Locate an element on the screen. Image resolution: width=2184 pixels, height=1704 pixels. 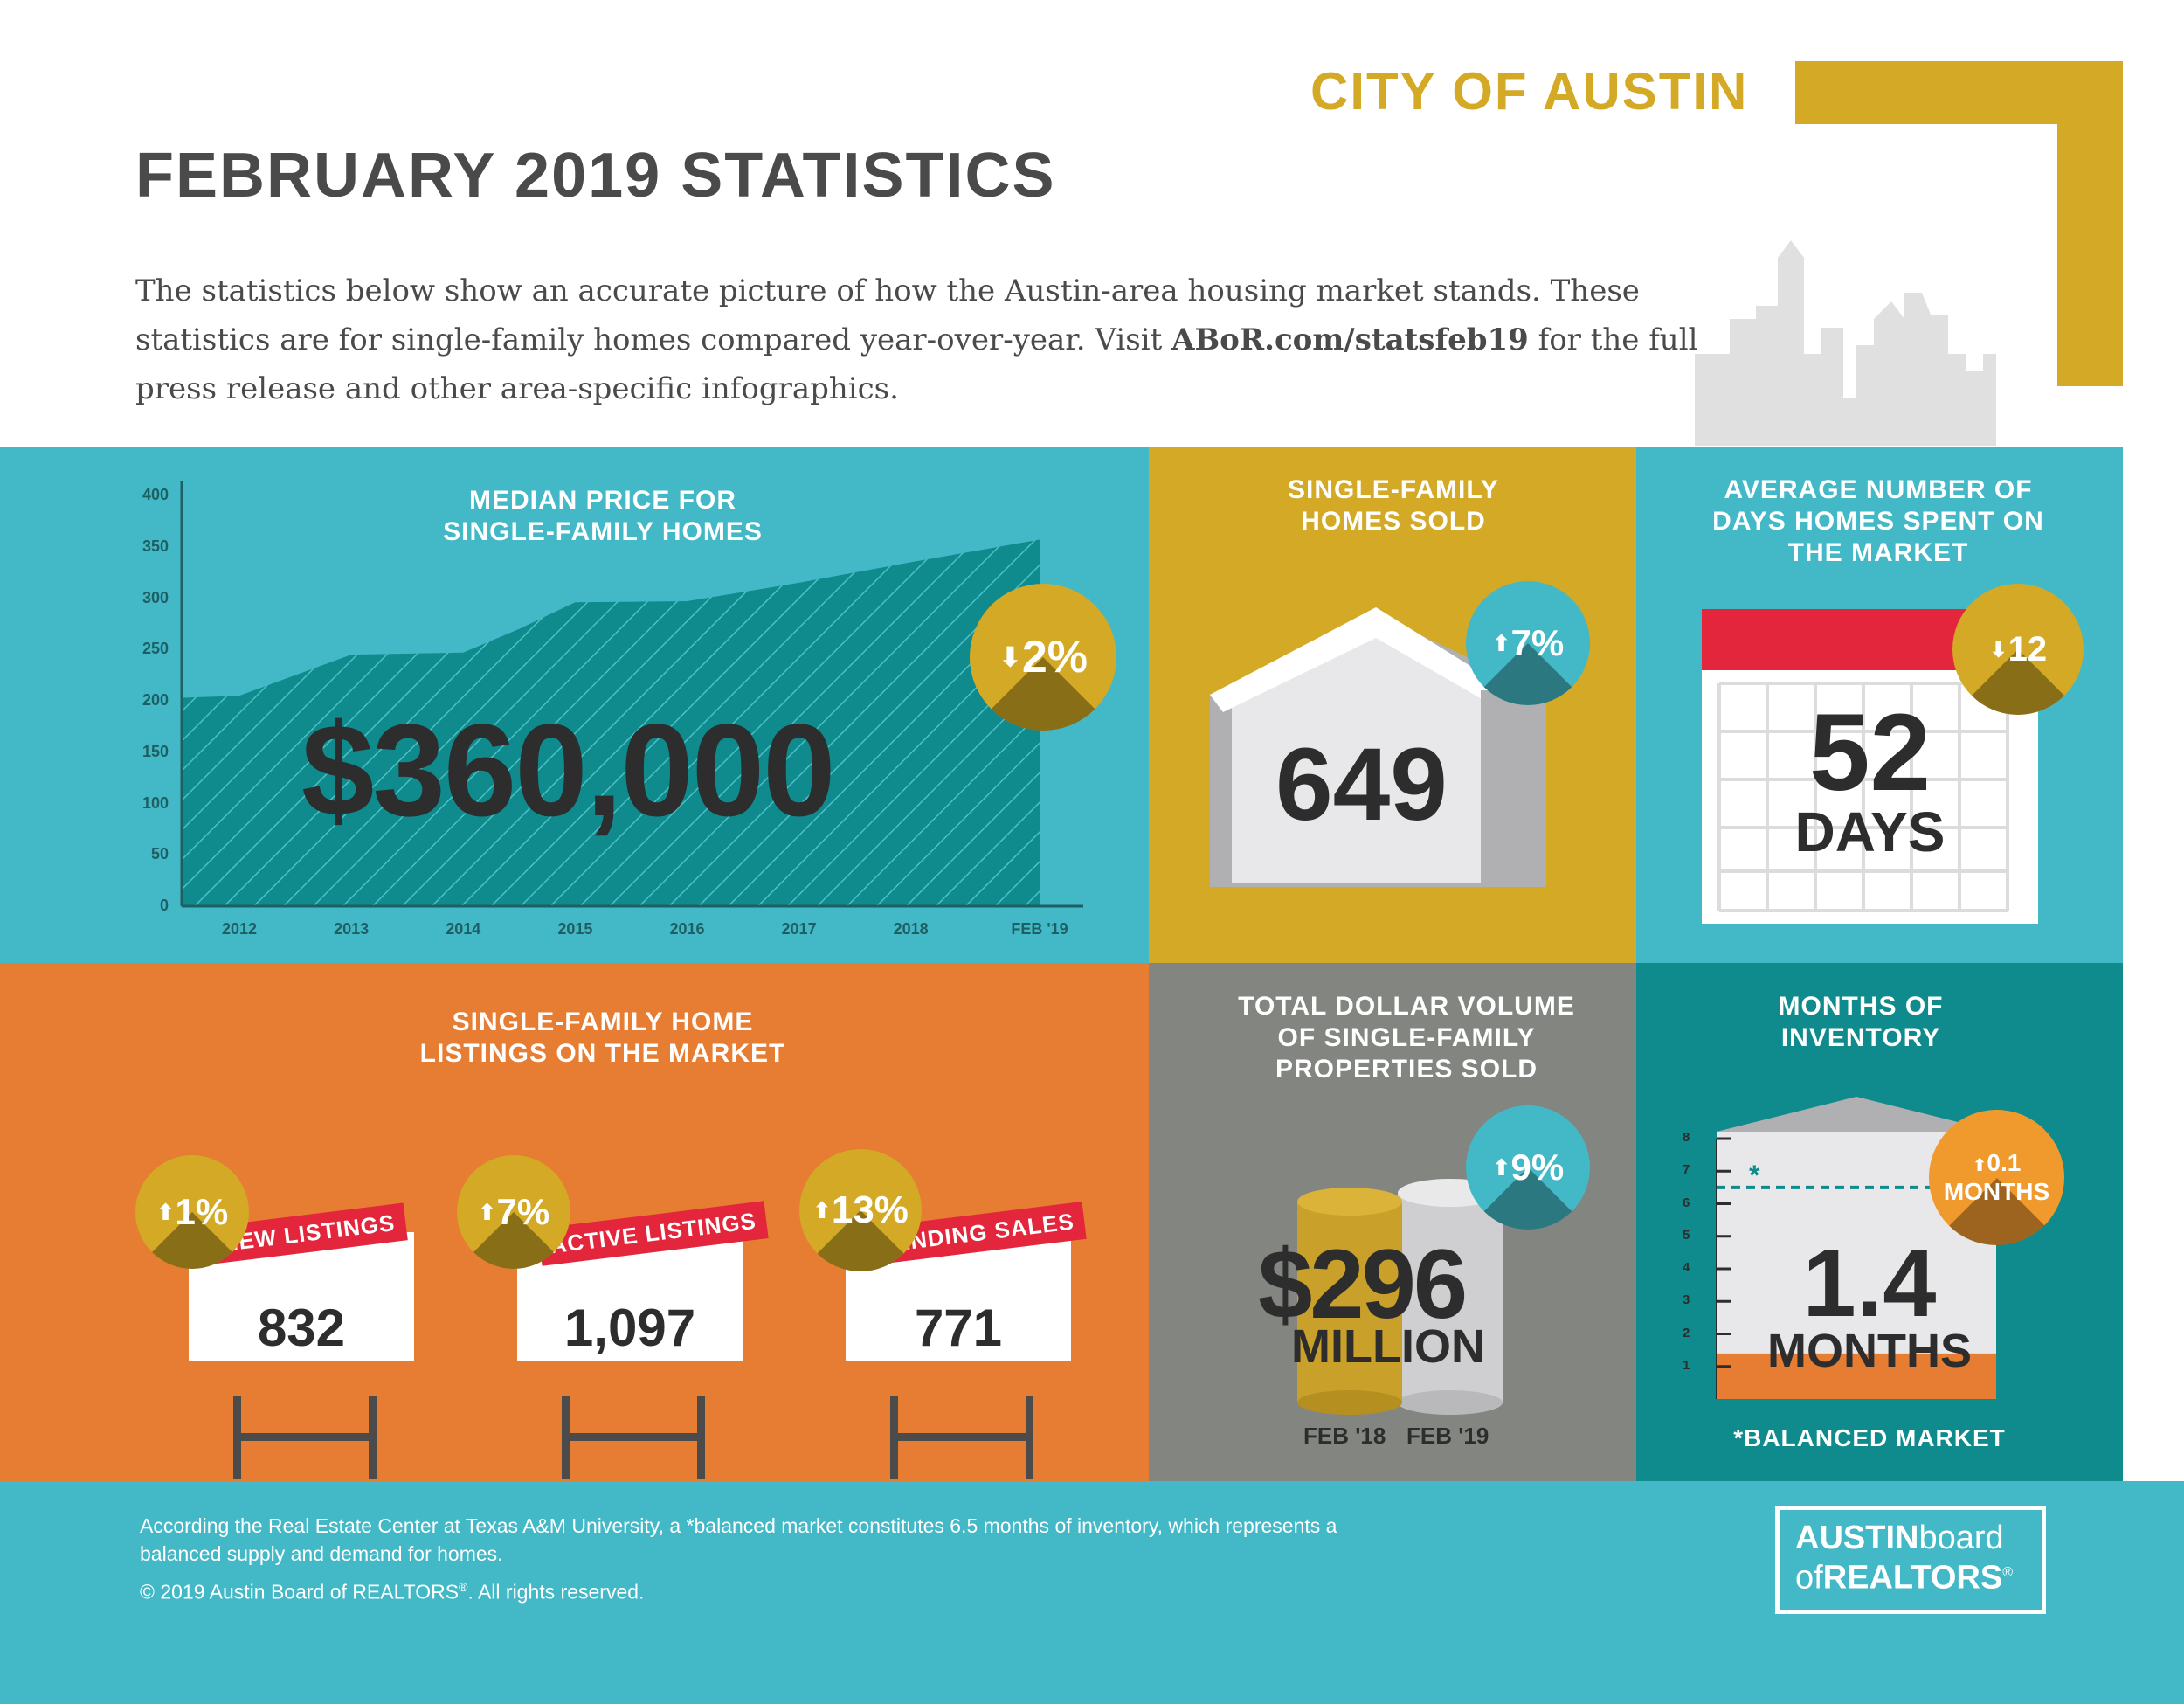
x-tick-label: FEB '19 is located at coordinates (1039, 929).